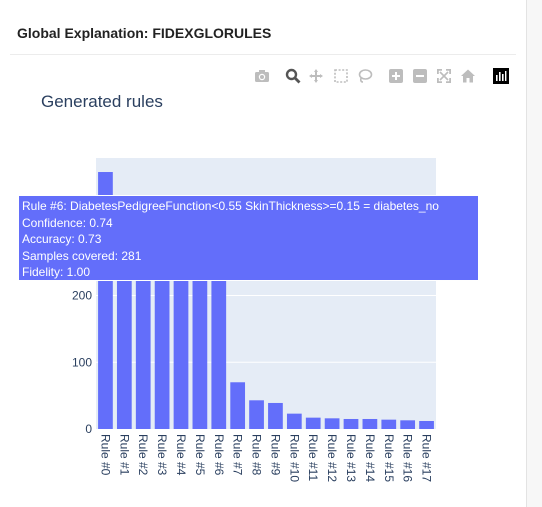 The width and height of the screenshot is (542, 507). What do you see at coordinates (124, 455) in the screenshot?
I see `x-tick-label: Rule #1` at bounding box center [124, 455].